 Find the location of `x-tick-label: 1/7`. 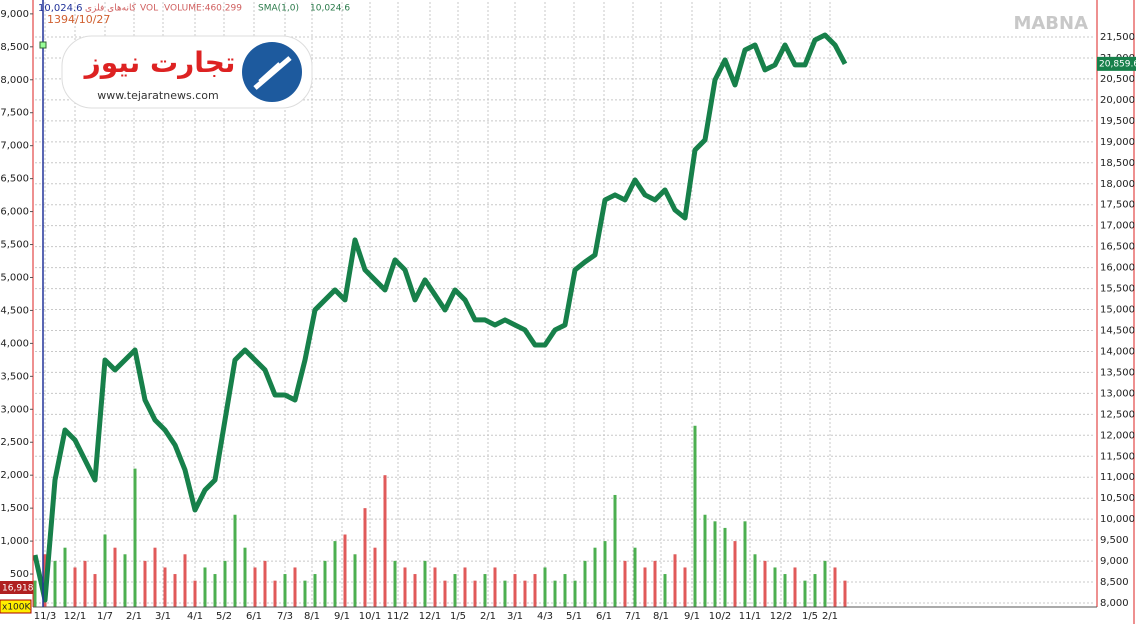

x-tick-label: 1/7 is located at coordinates (105, 616).